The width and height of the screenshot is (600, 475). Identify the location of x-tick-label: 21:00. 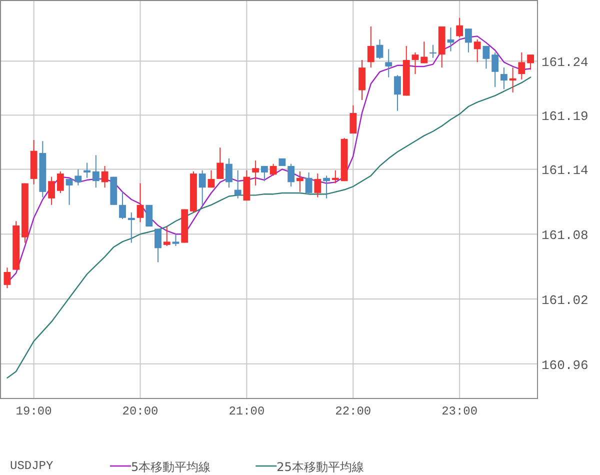
(246, 411).